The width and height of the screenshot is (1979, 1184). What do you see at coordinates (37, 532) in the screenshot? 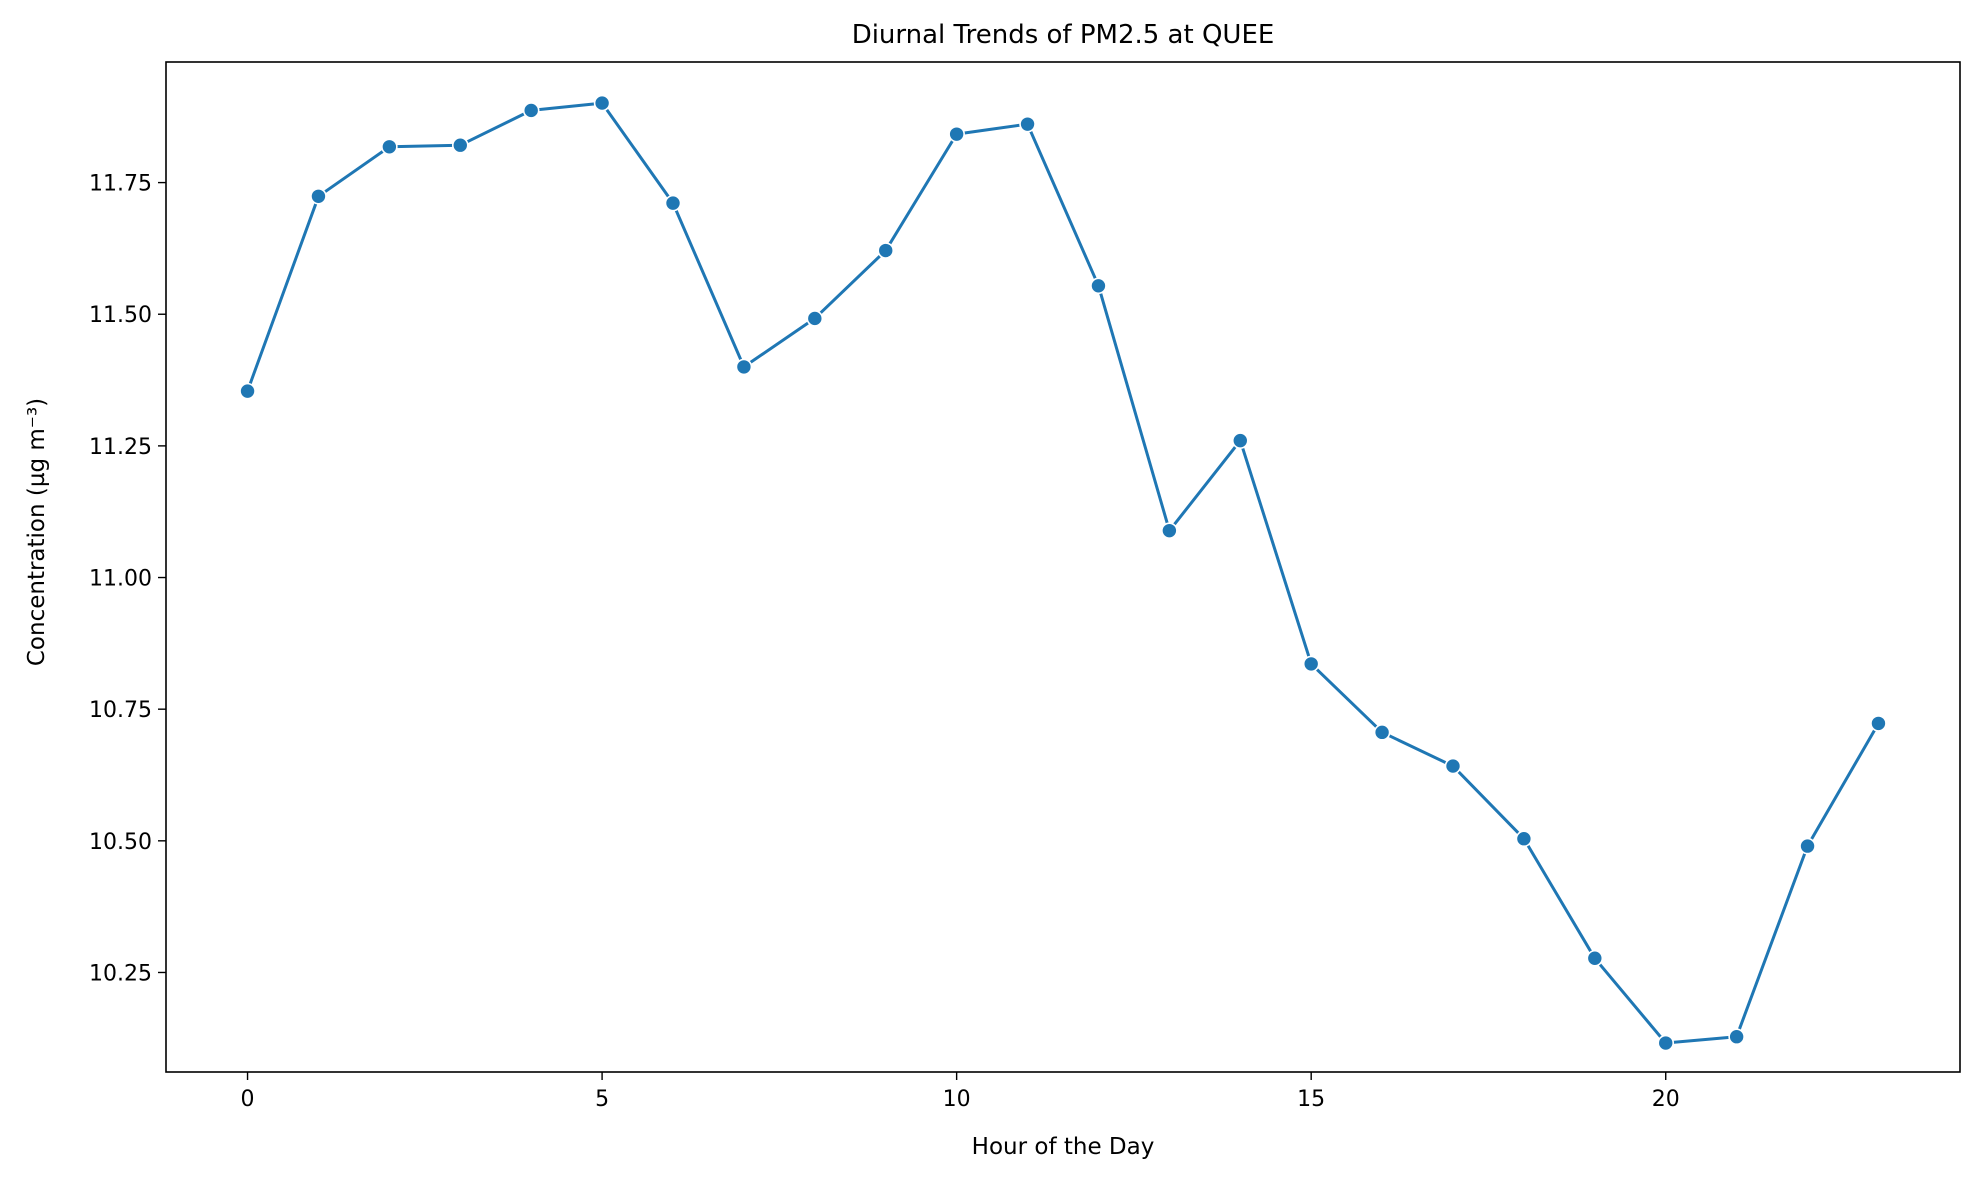
I see `y-axis-label: Concentration (µg m⁻³)` at bounding box center [37, 532].